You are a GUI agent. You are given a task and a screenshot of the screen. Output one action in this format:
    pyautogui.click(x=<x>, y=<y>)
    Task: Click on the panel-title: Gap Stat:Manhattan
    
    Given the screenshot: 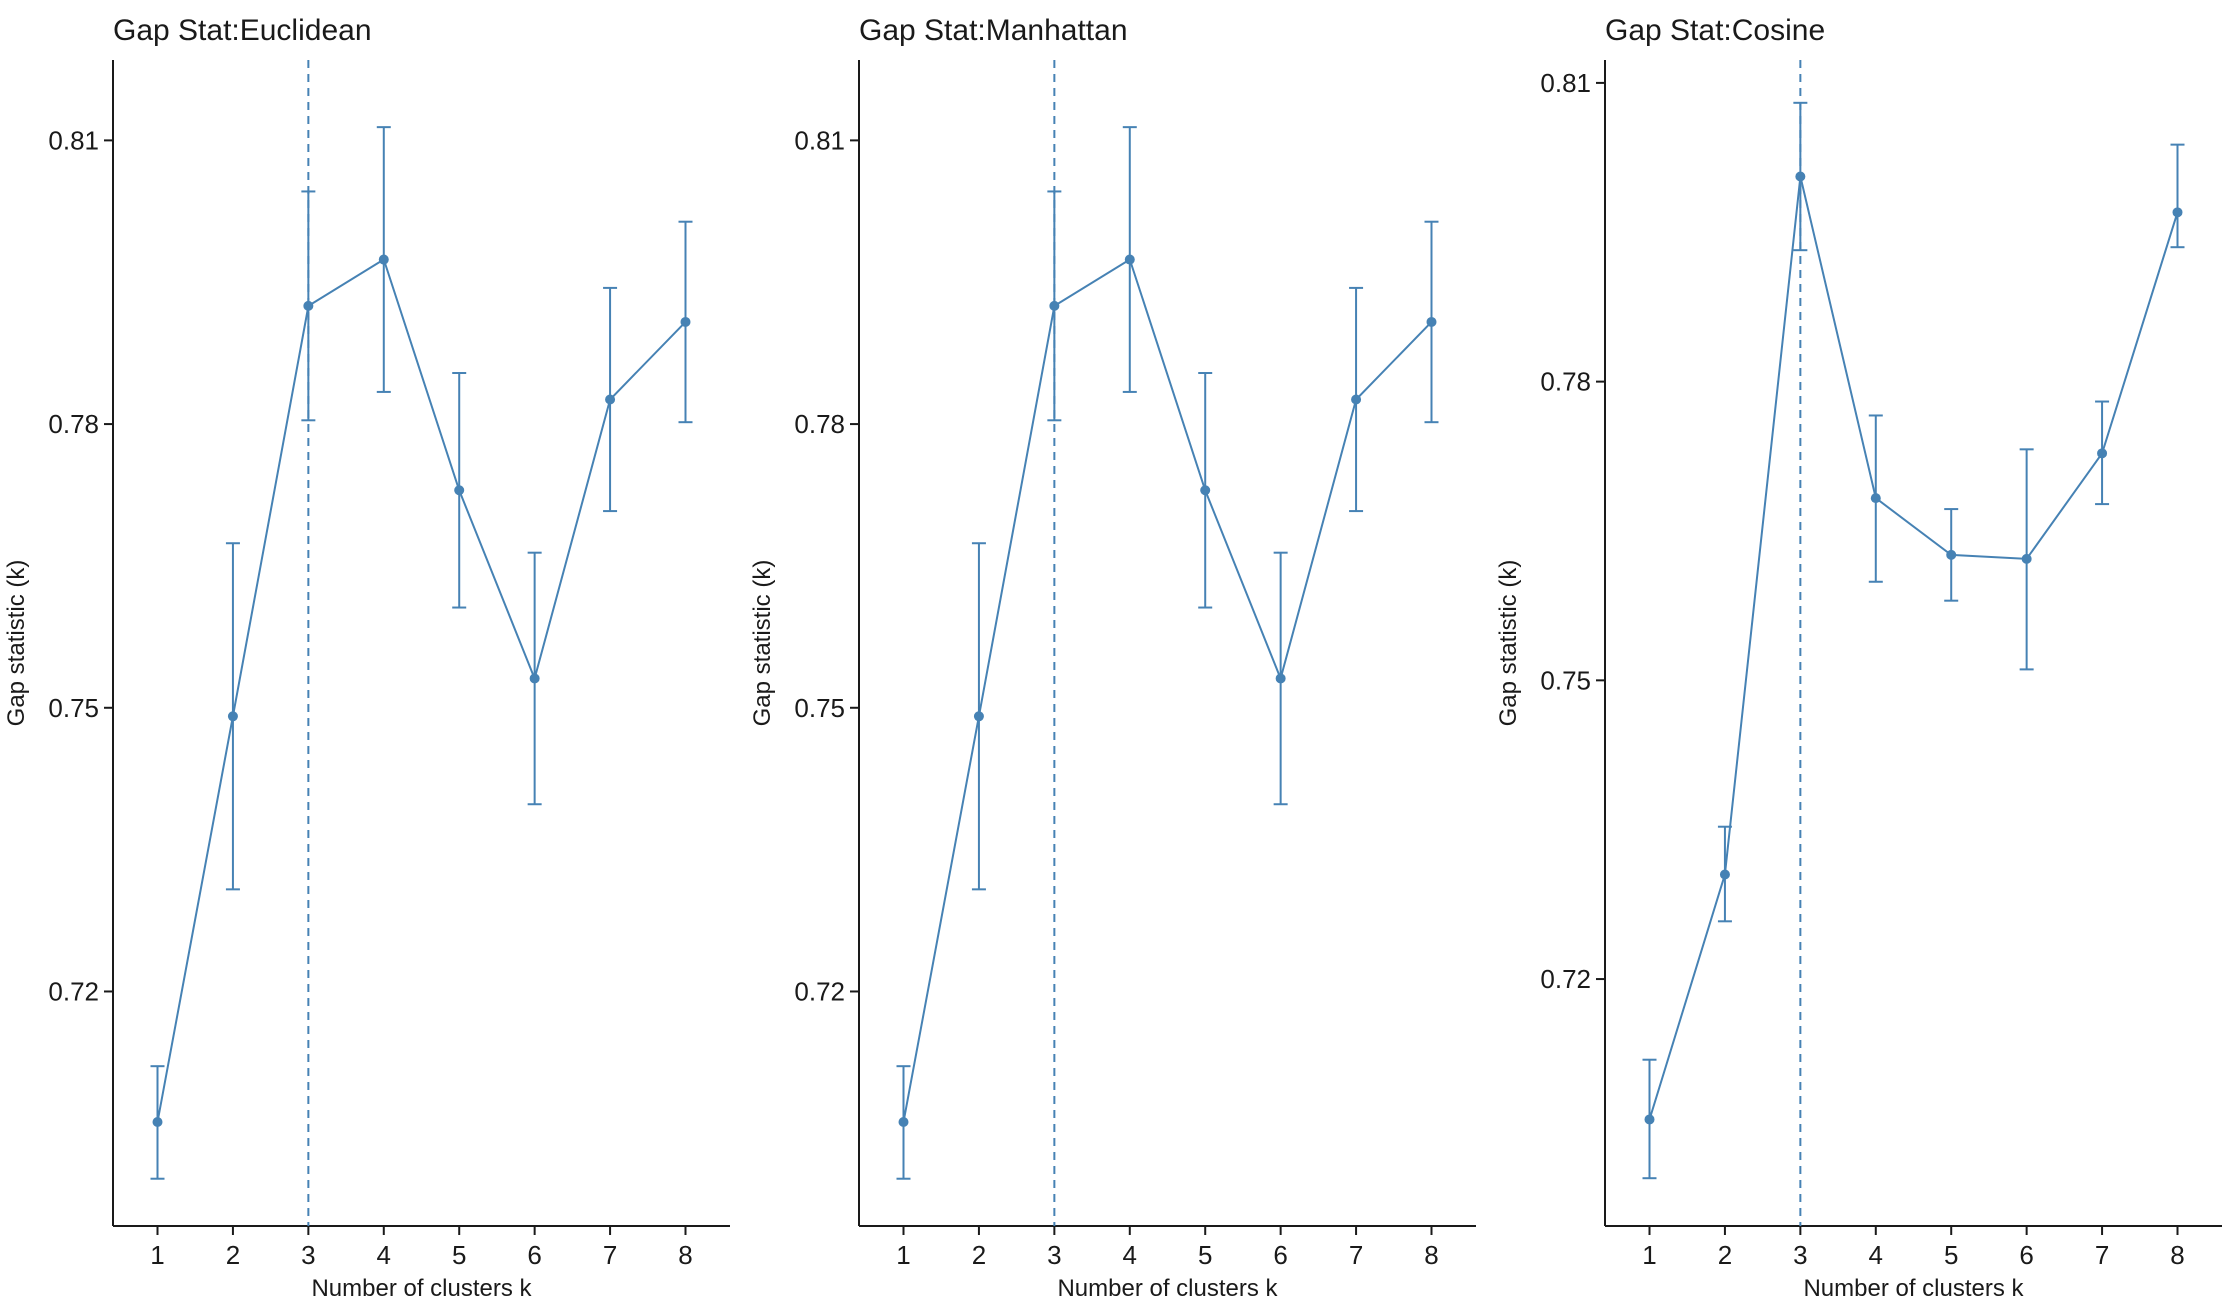 What is the action you would take?
    pyautogui.click(x=993, y=30)
    